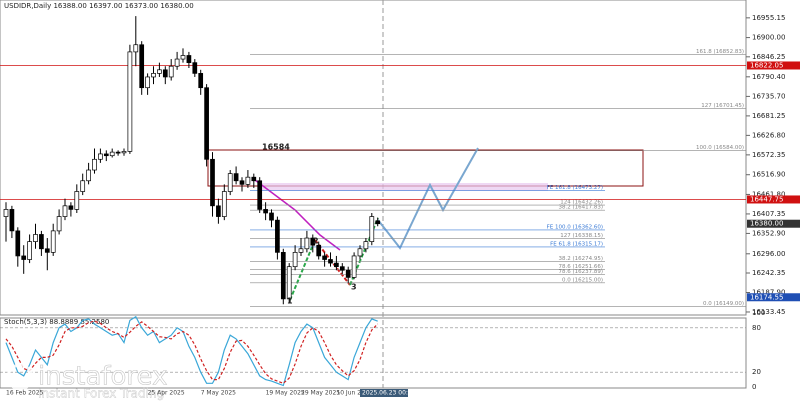 This screenshot has width=800, height=401. What do you see at coordinates (102, 377) in the screenshot?
I see `watermark-brand: instaforex` at bounding box center [102, 377].